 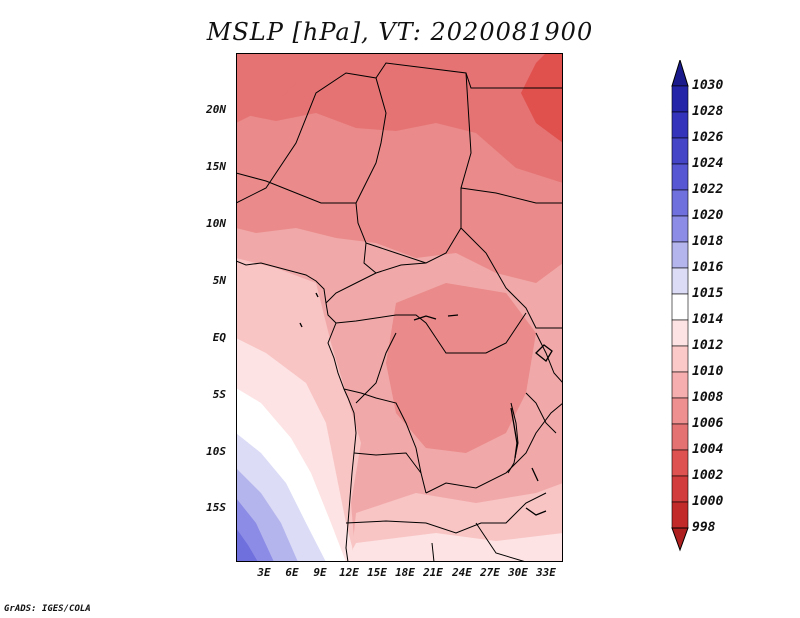 I want to click on lon-tick-label: 30E, so click(x=518, y=572).